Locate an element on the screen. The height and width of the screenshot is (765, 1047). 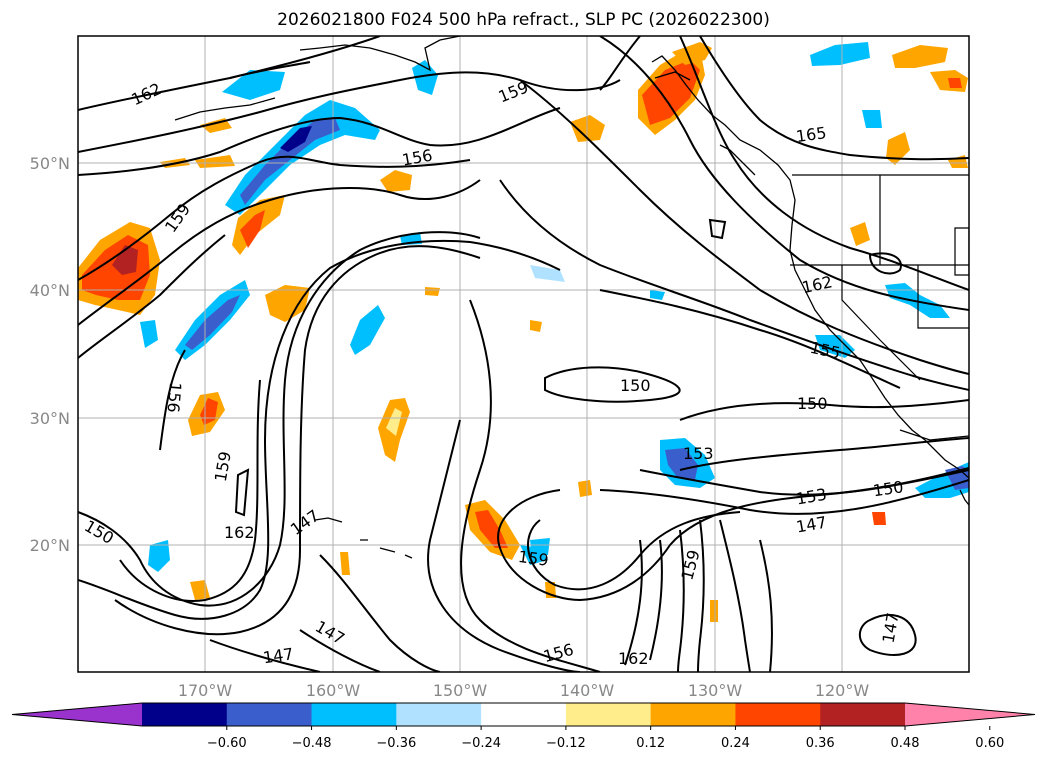
colorbar-tick-label: −0.48 is located at coordinates (312, 743).